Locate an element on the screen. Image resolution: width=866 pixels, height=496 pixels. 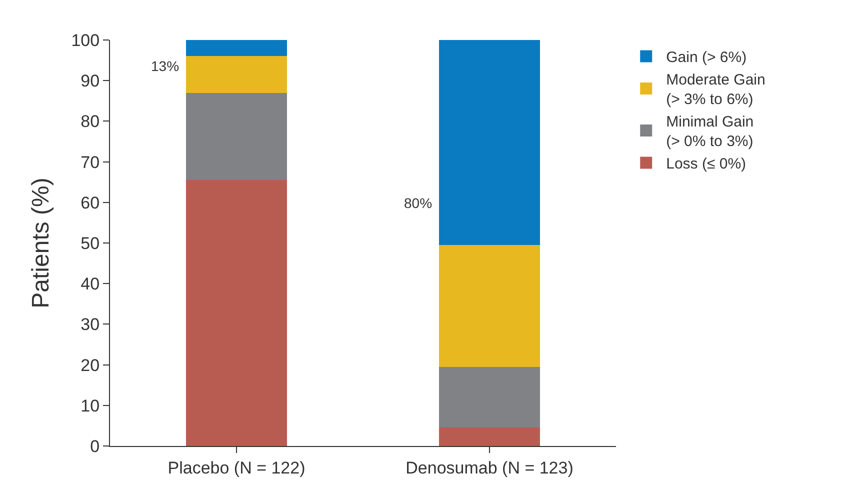
annotation: 80% is located at coordinates (418, 203).